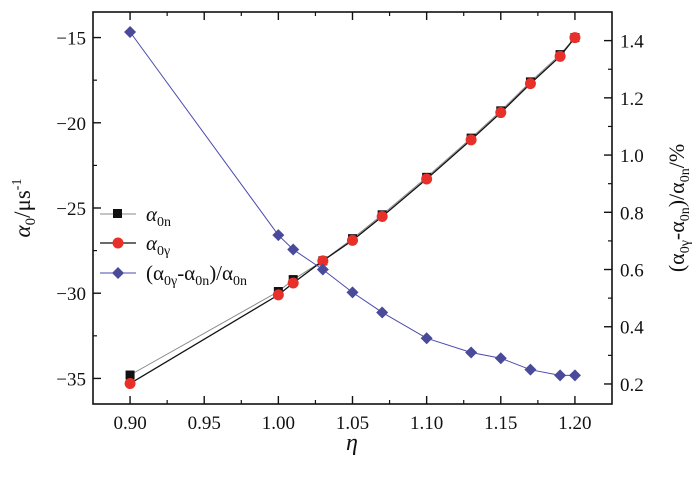 Image resolution: width=700 pixels, height=479 pixels. Describe the element at coordinates (204, 423) in the screenshot. I see `x-tick-label: 0.95` at that location.